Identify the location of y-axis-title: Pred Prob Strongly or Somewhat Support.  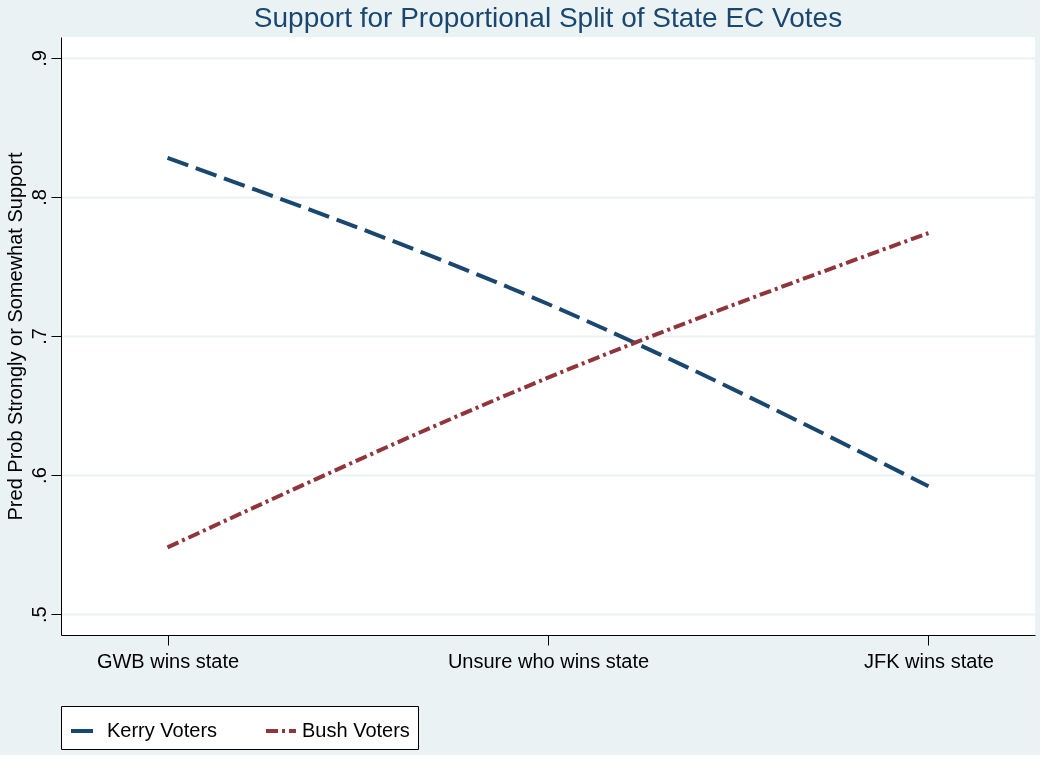
(14, 336).